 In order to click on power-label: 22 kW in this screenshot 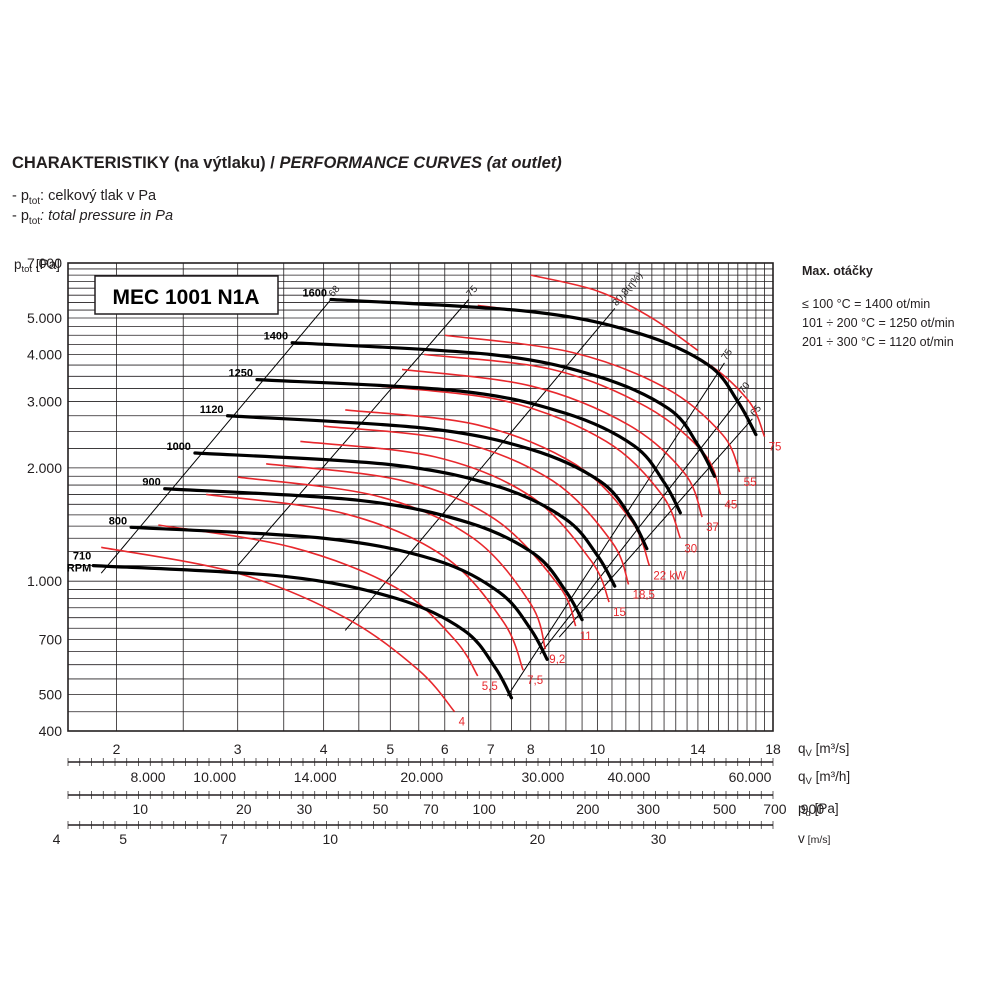, I will do `click(669, 577)`.